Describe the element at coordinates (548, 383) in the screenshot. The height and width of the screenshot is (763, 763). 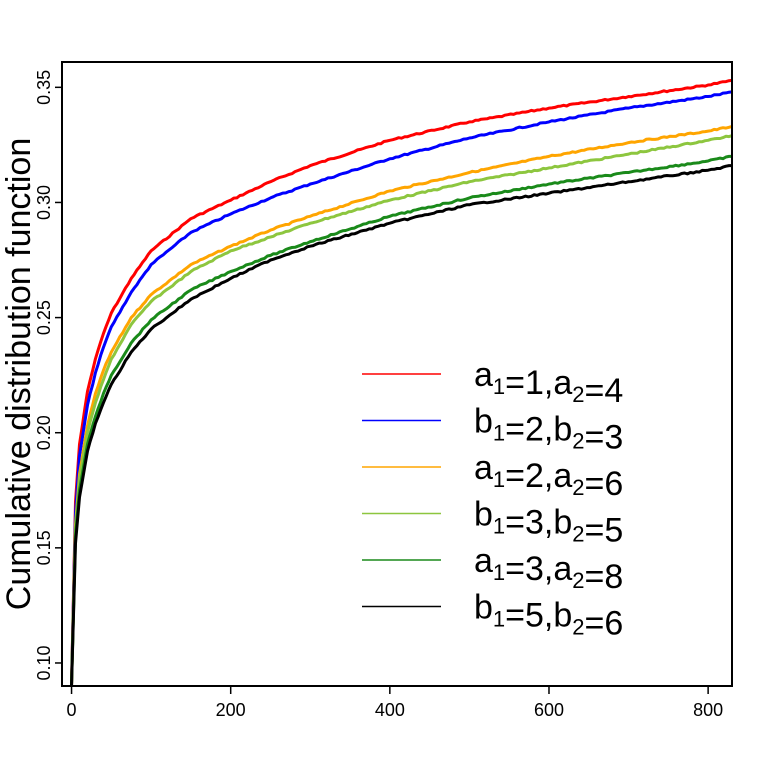
I see `legend-label-1: a1=1,a2=4` at that location.